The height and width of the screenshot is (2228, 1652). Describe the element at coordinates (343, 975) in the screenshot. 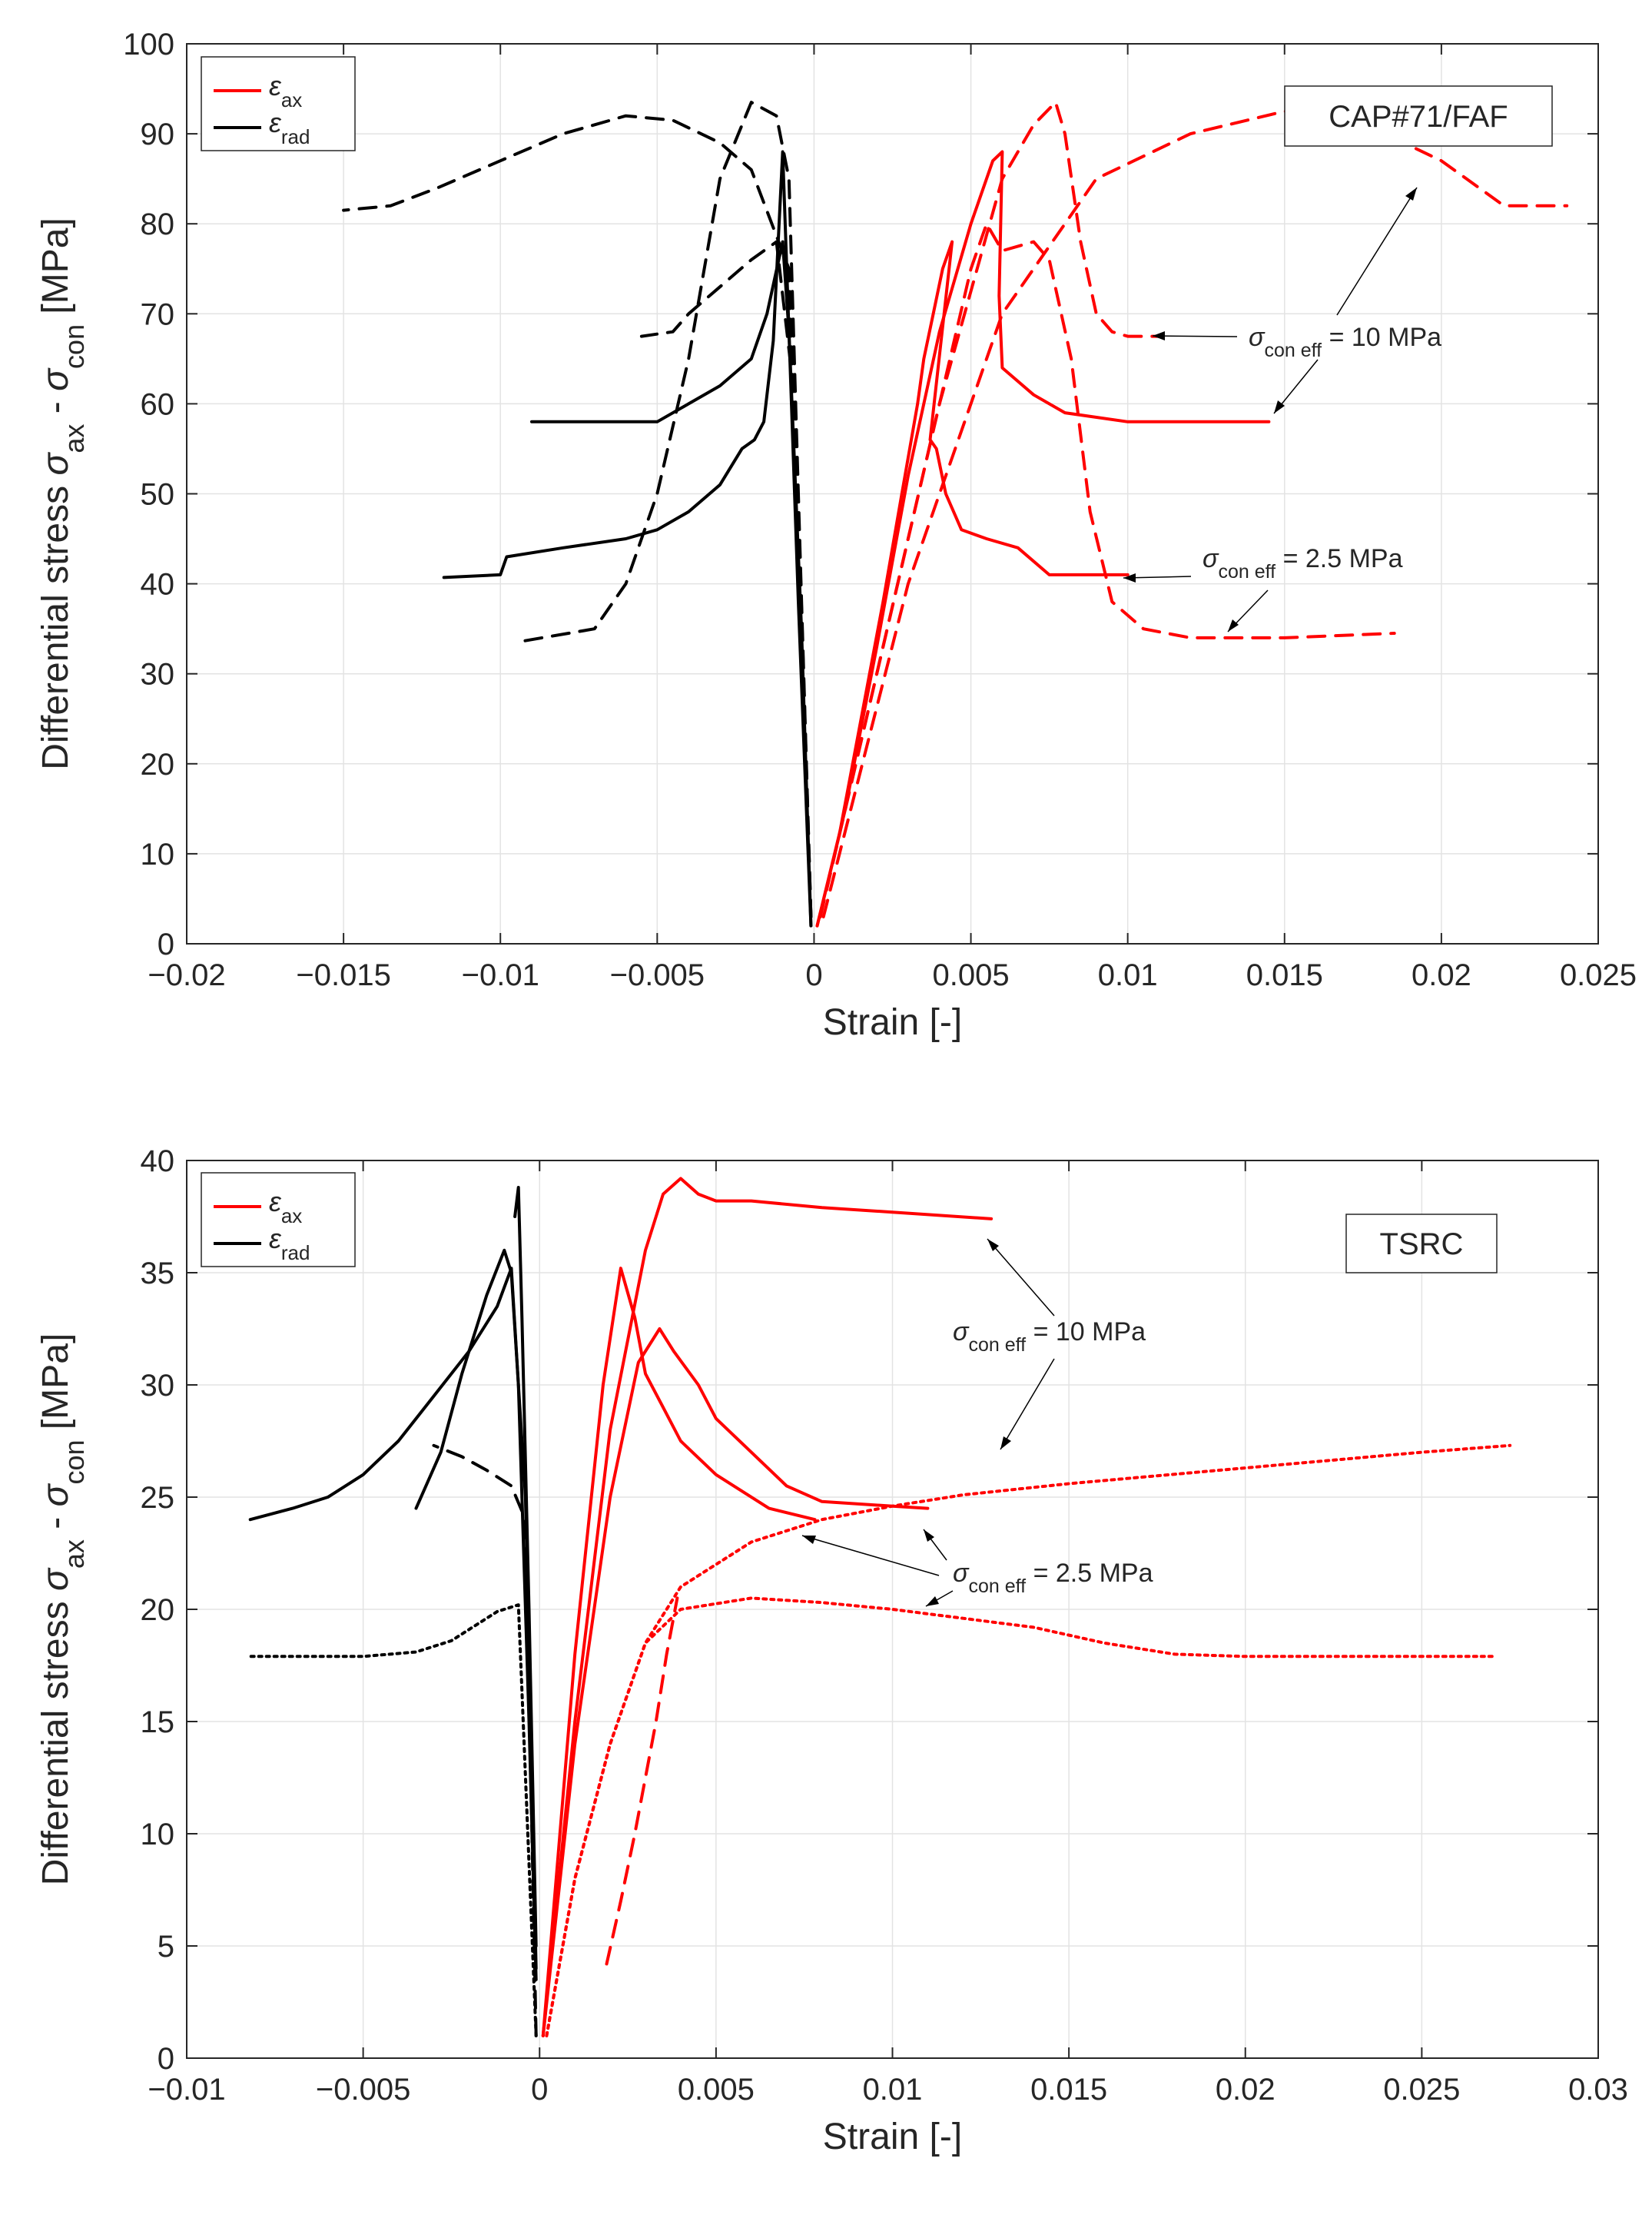

I see `x-tick-label: −0.015` at that location.